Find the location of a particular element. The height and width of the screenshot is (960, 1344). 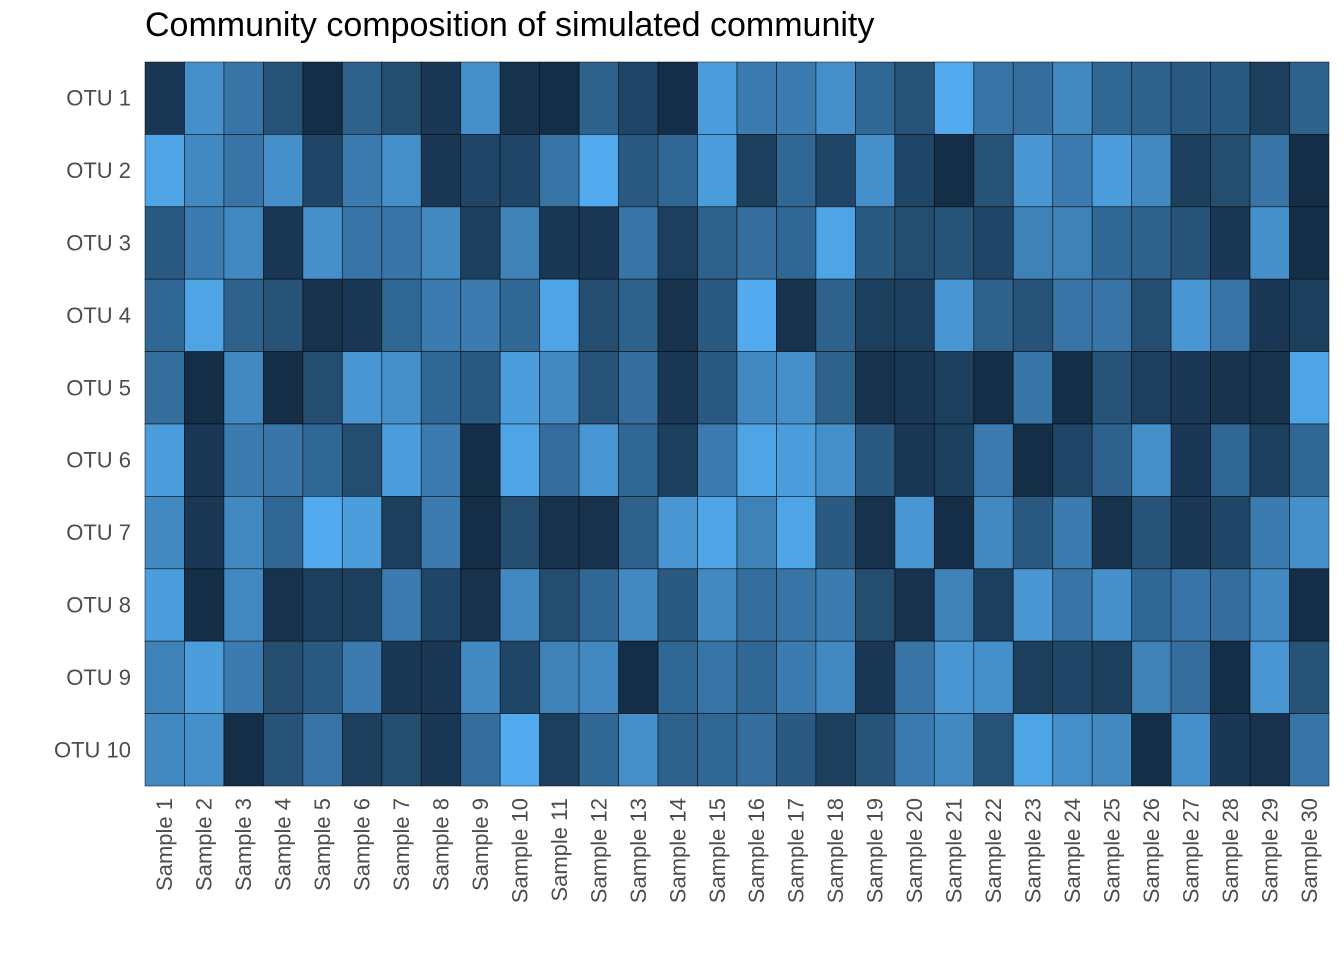

y-tick-label: OTU 4 is located at coordinates (98, 315).